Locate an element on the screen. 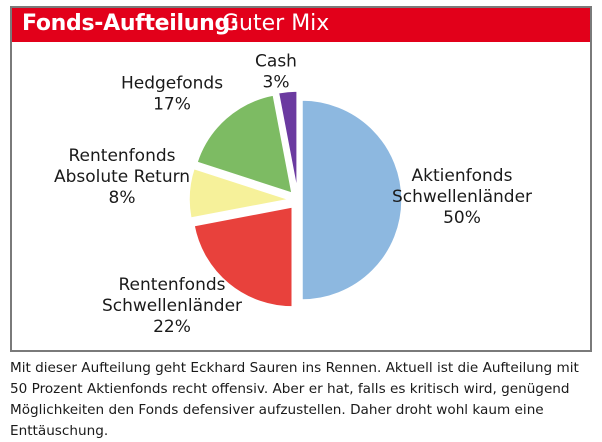 This screenshot has width=602, height=442. slice-label-2: Schwellenländer is located at coordinates (172, 306).